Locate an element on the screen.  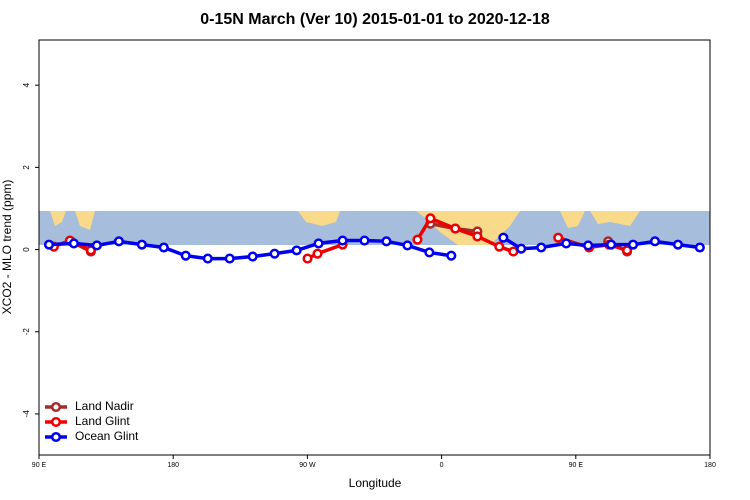
y-tick-label: 2 is located at coordinates (26, 167).